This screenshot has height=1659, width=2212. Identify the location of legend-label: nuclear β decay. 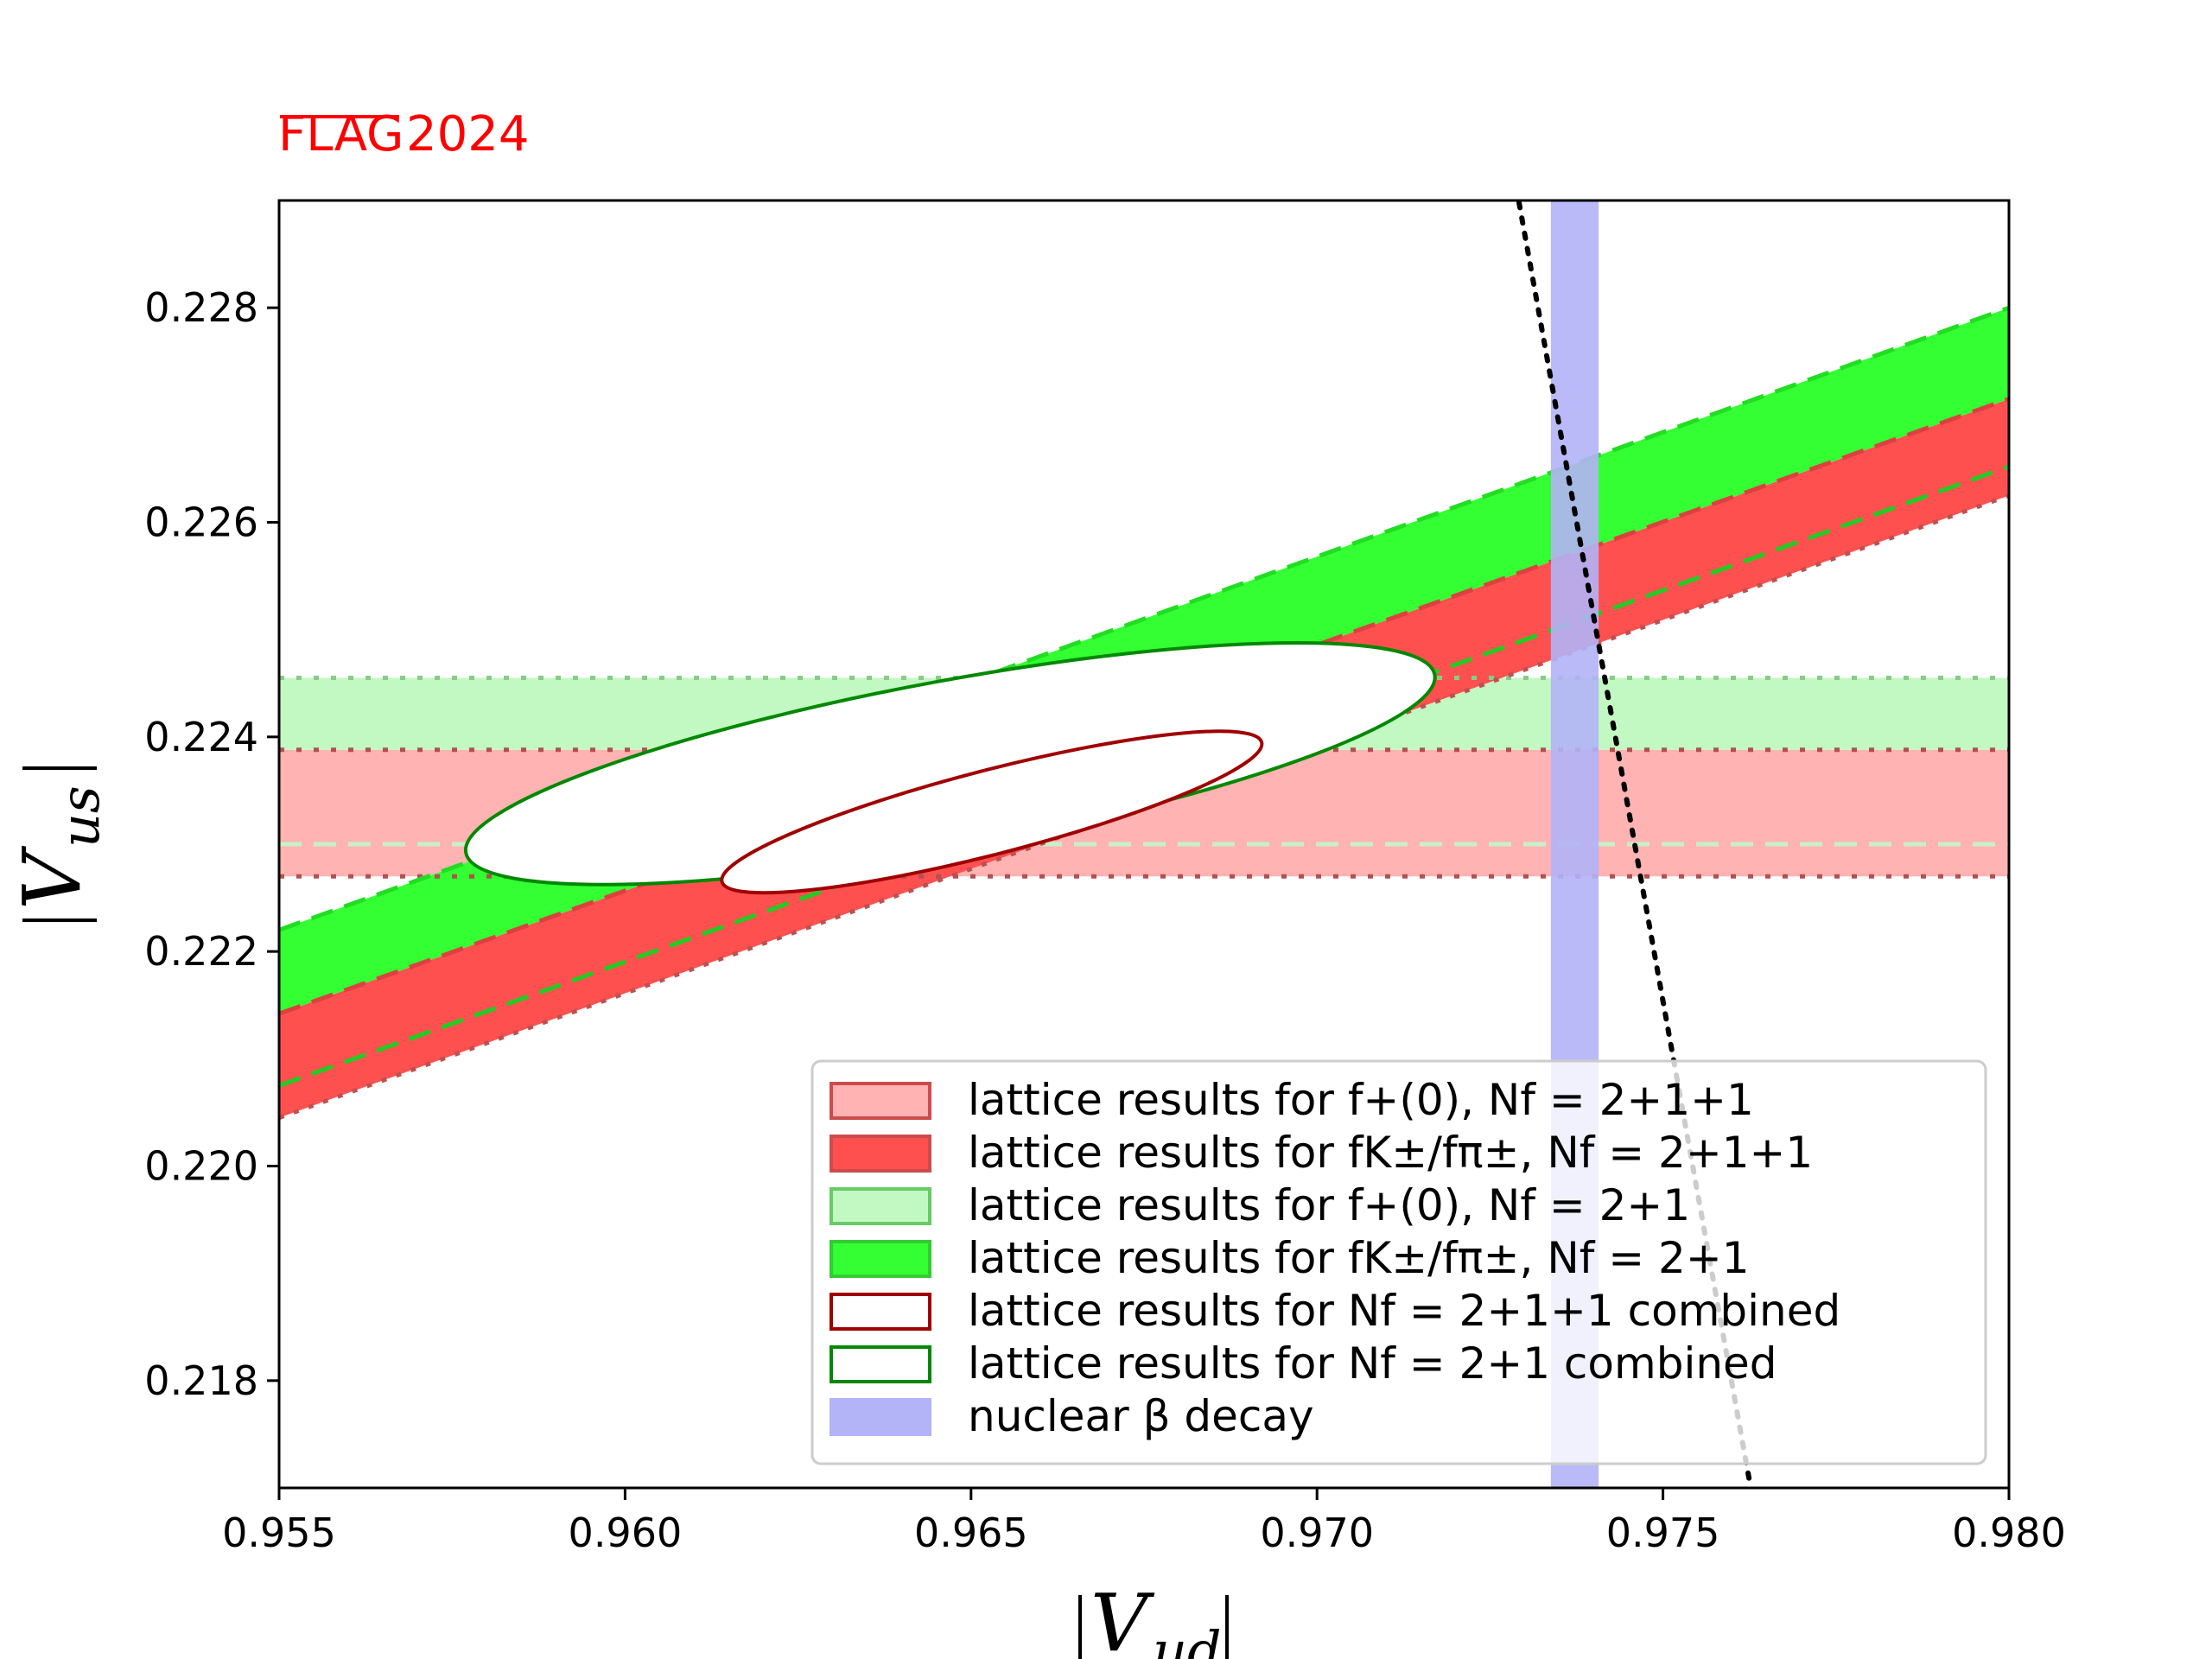
(1141, 1416).